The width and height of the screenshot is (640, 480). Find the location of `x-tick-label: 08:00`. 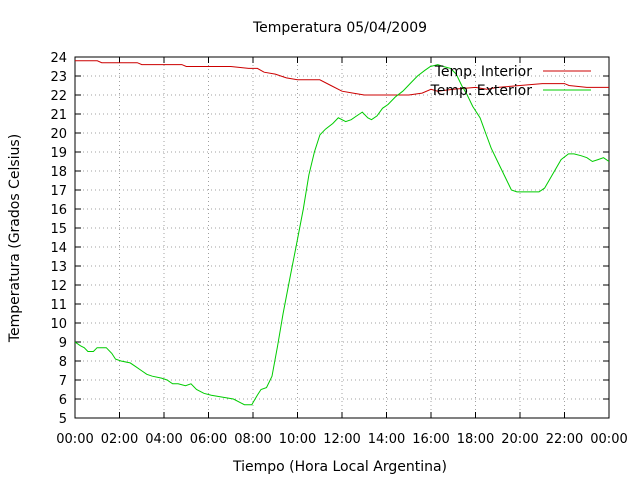

x-tick-label: 08:00 is located at coordinates (252, 439).